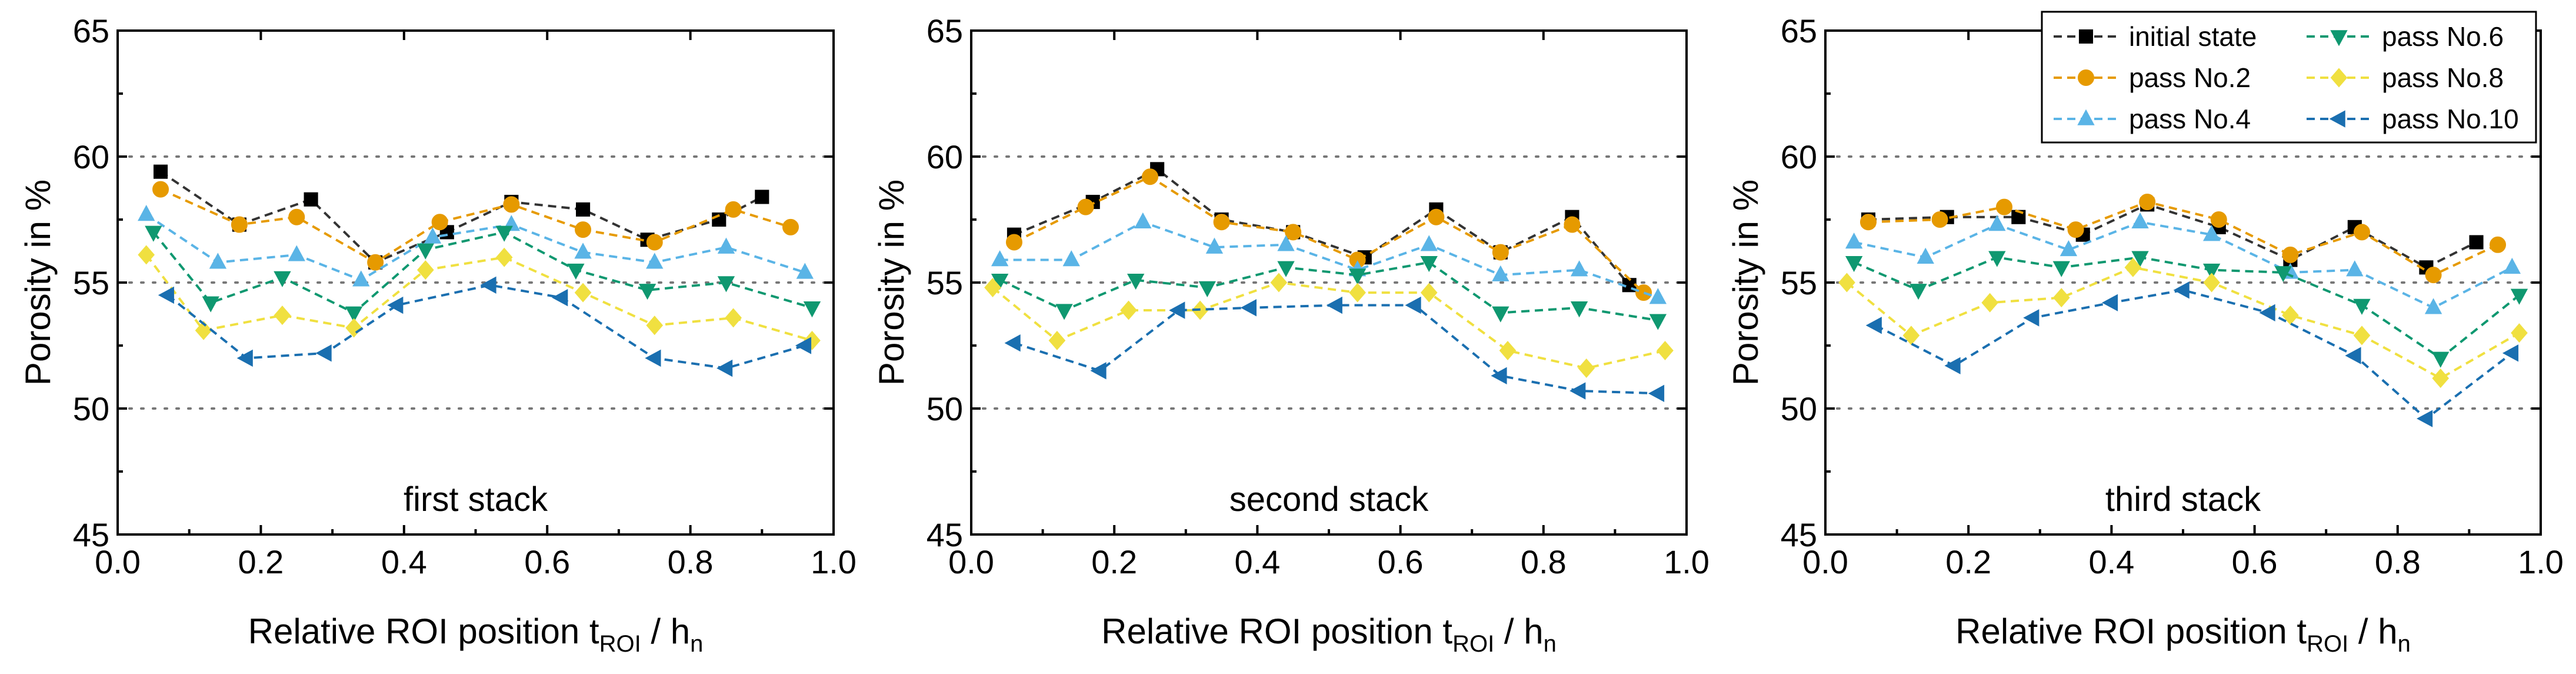  Describe the element at coordinates (2289, 78) in the screenshot. I see `legend-box` at that location.